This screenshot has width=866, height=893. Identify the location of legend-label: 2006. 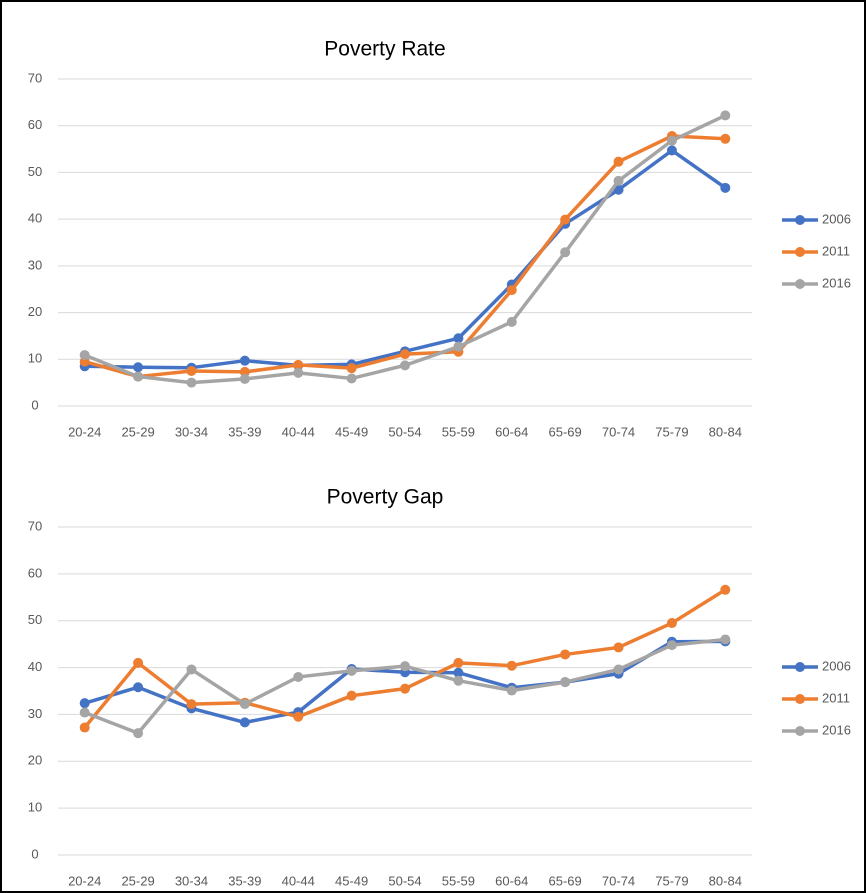
(836, 218).